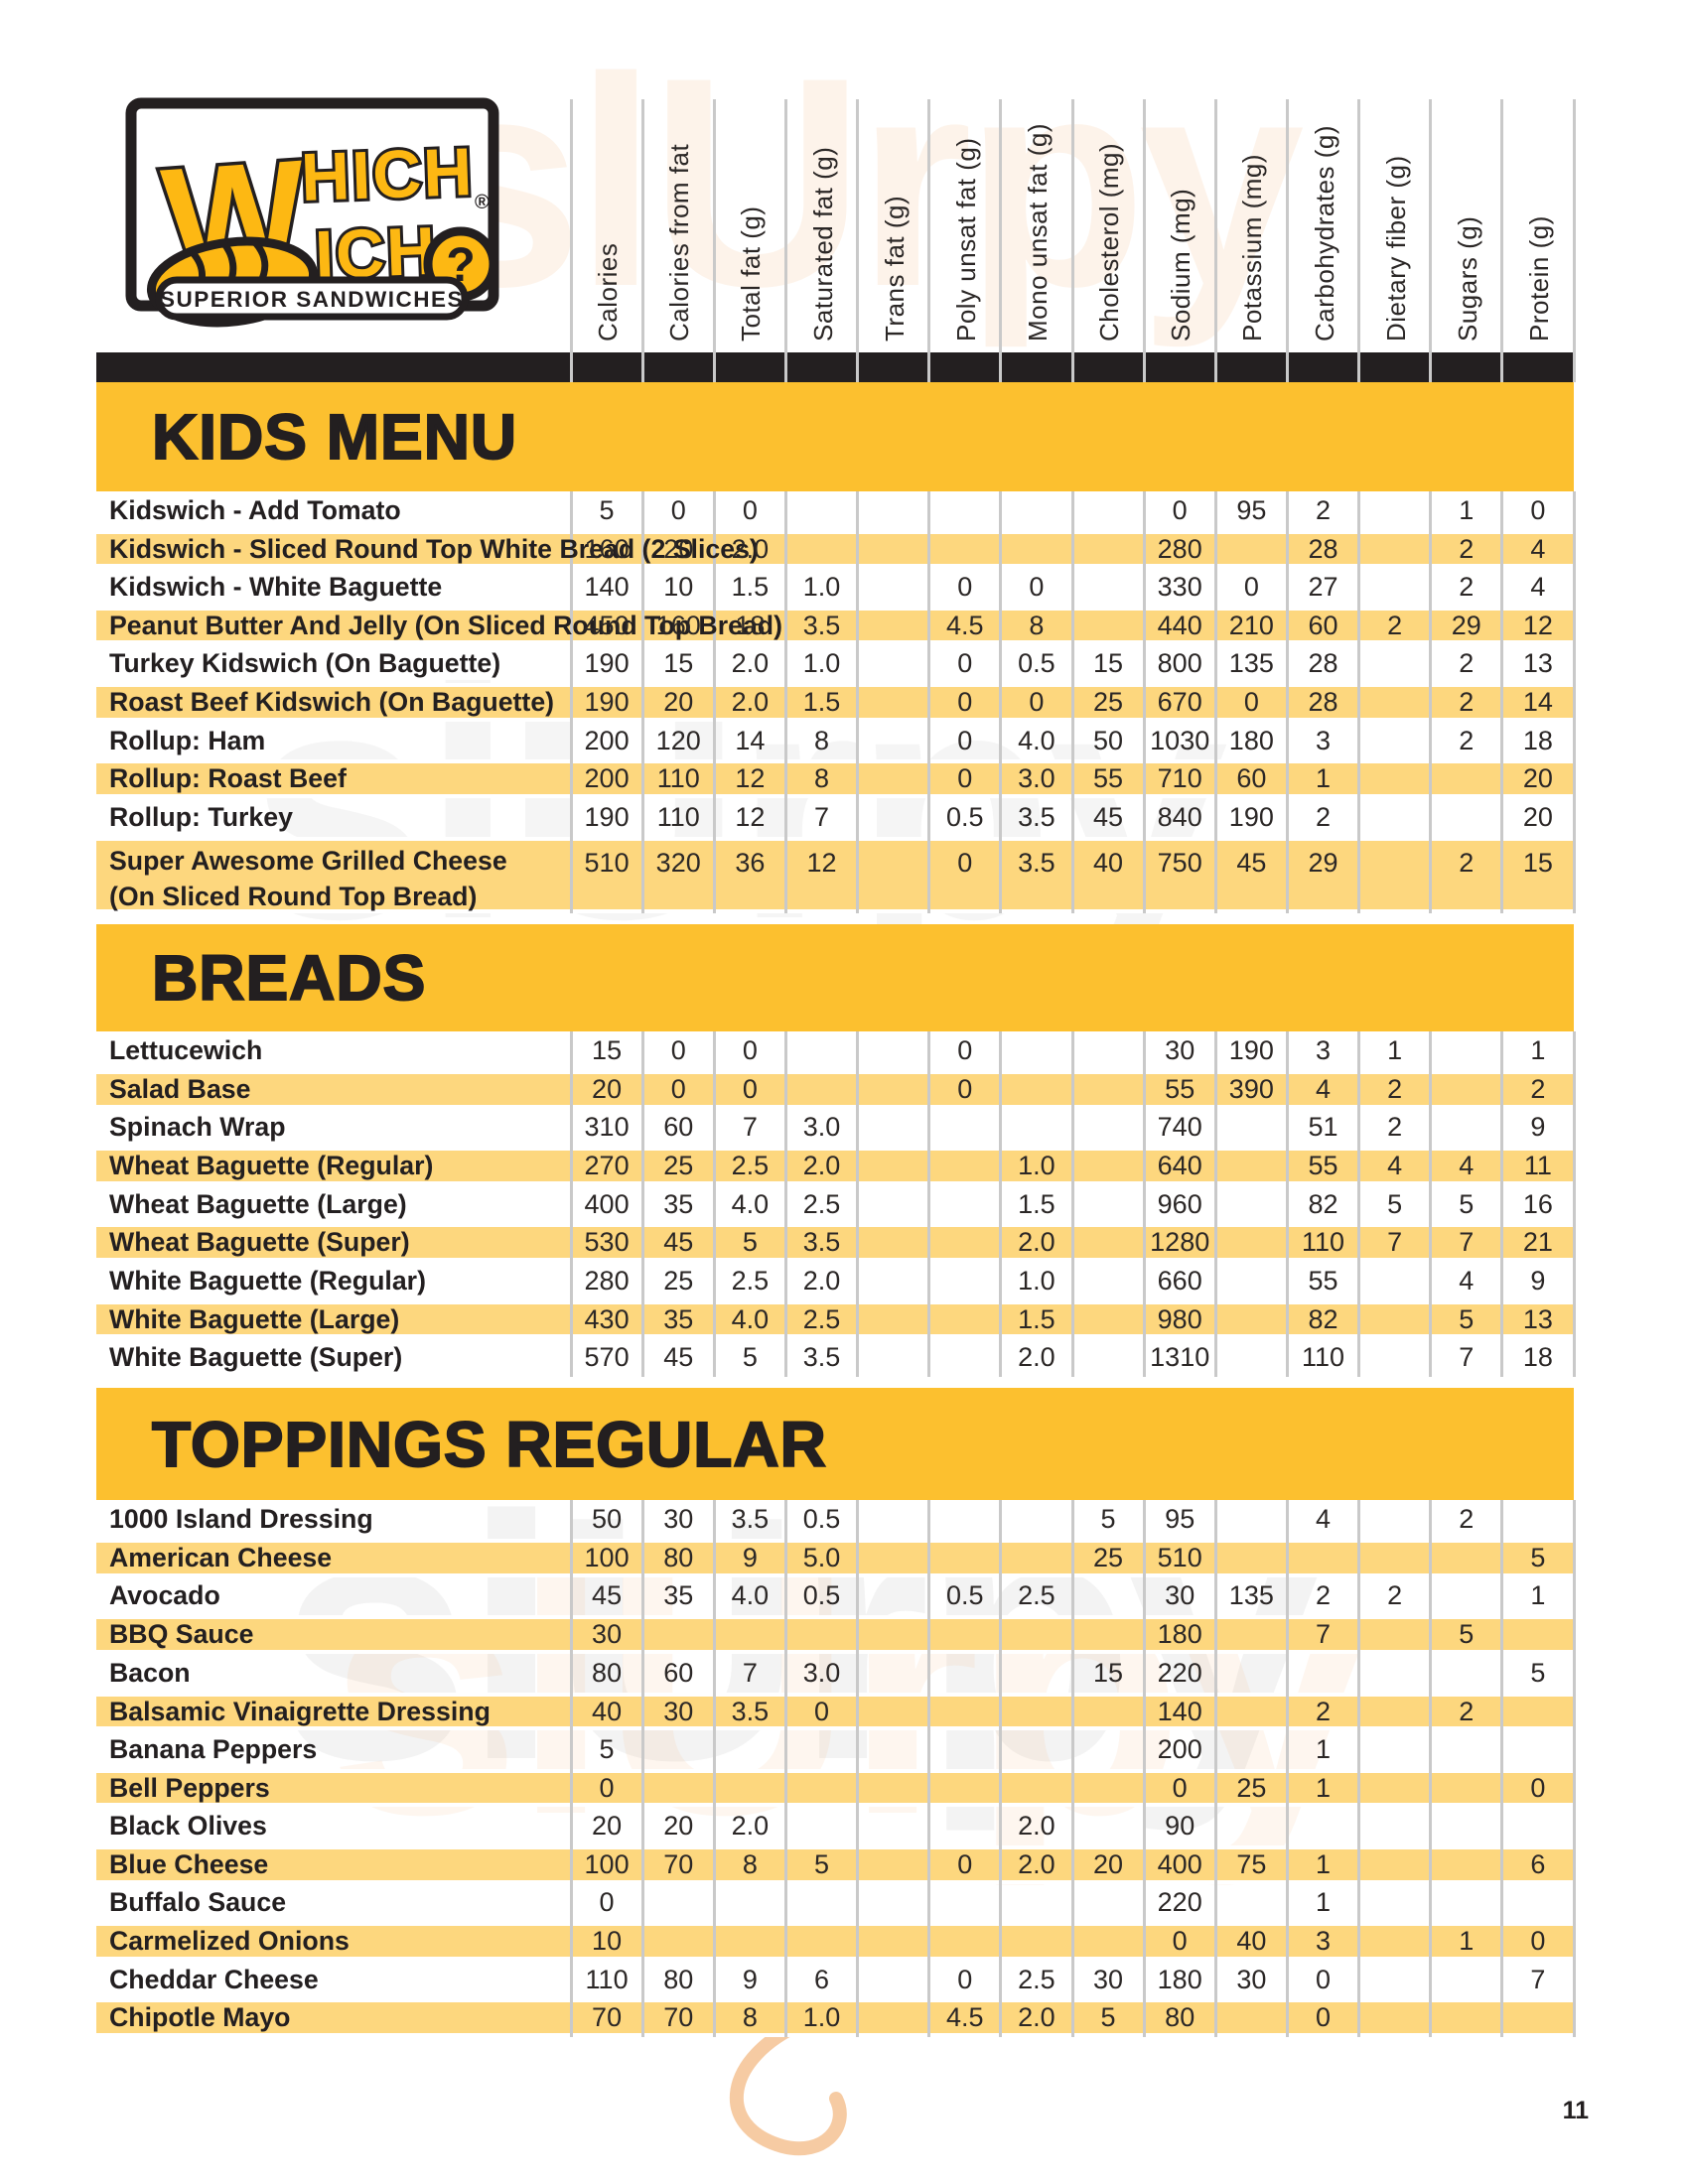  Describe the element at coordinates (1036, 1318) in the screenshot. I see `nutrition-cell: 1.5` at that location.